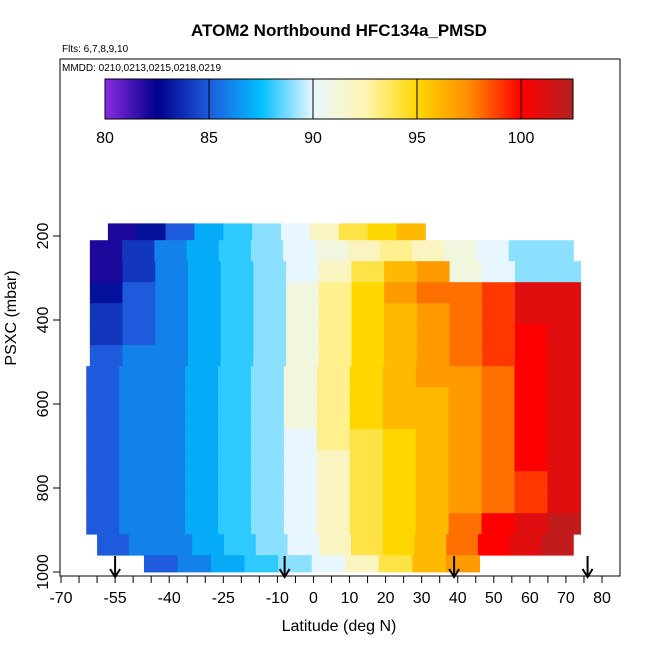 The height and width of the screenshot is (650, 650). Describe the element at coordinates (339, 99) in the screenshot. I see `colorbar-gradient` at that location.